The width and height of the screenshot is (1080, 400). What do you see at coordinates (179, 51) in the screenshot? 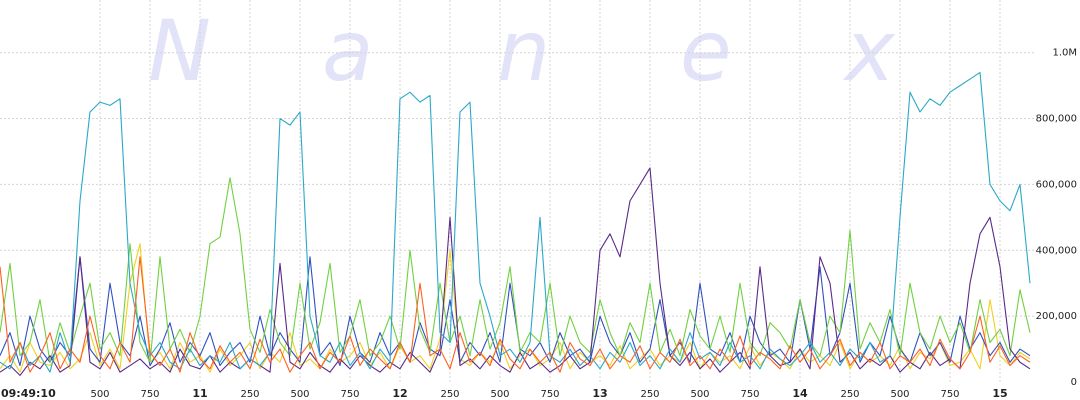
I see `watermark-letter: N` at bounding box center [179, 51].